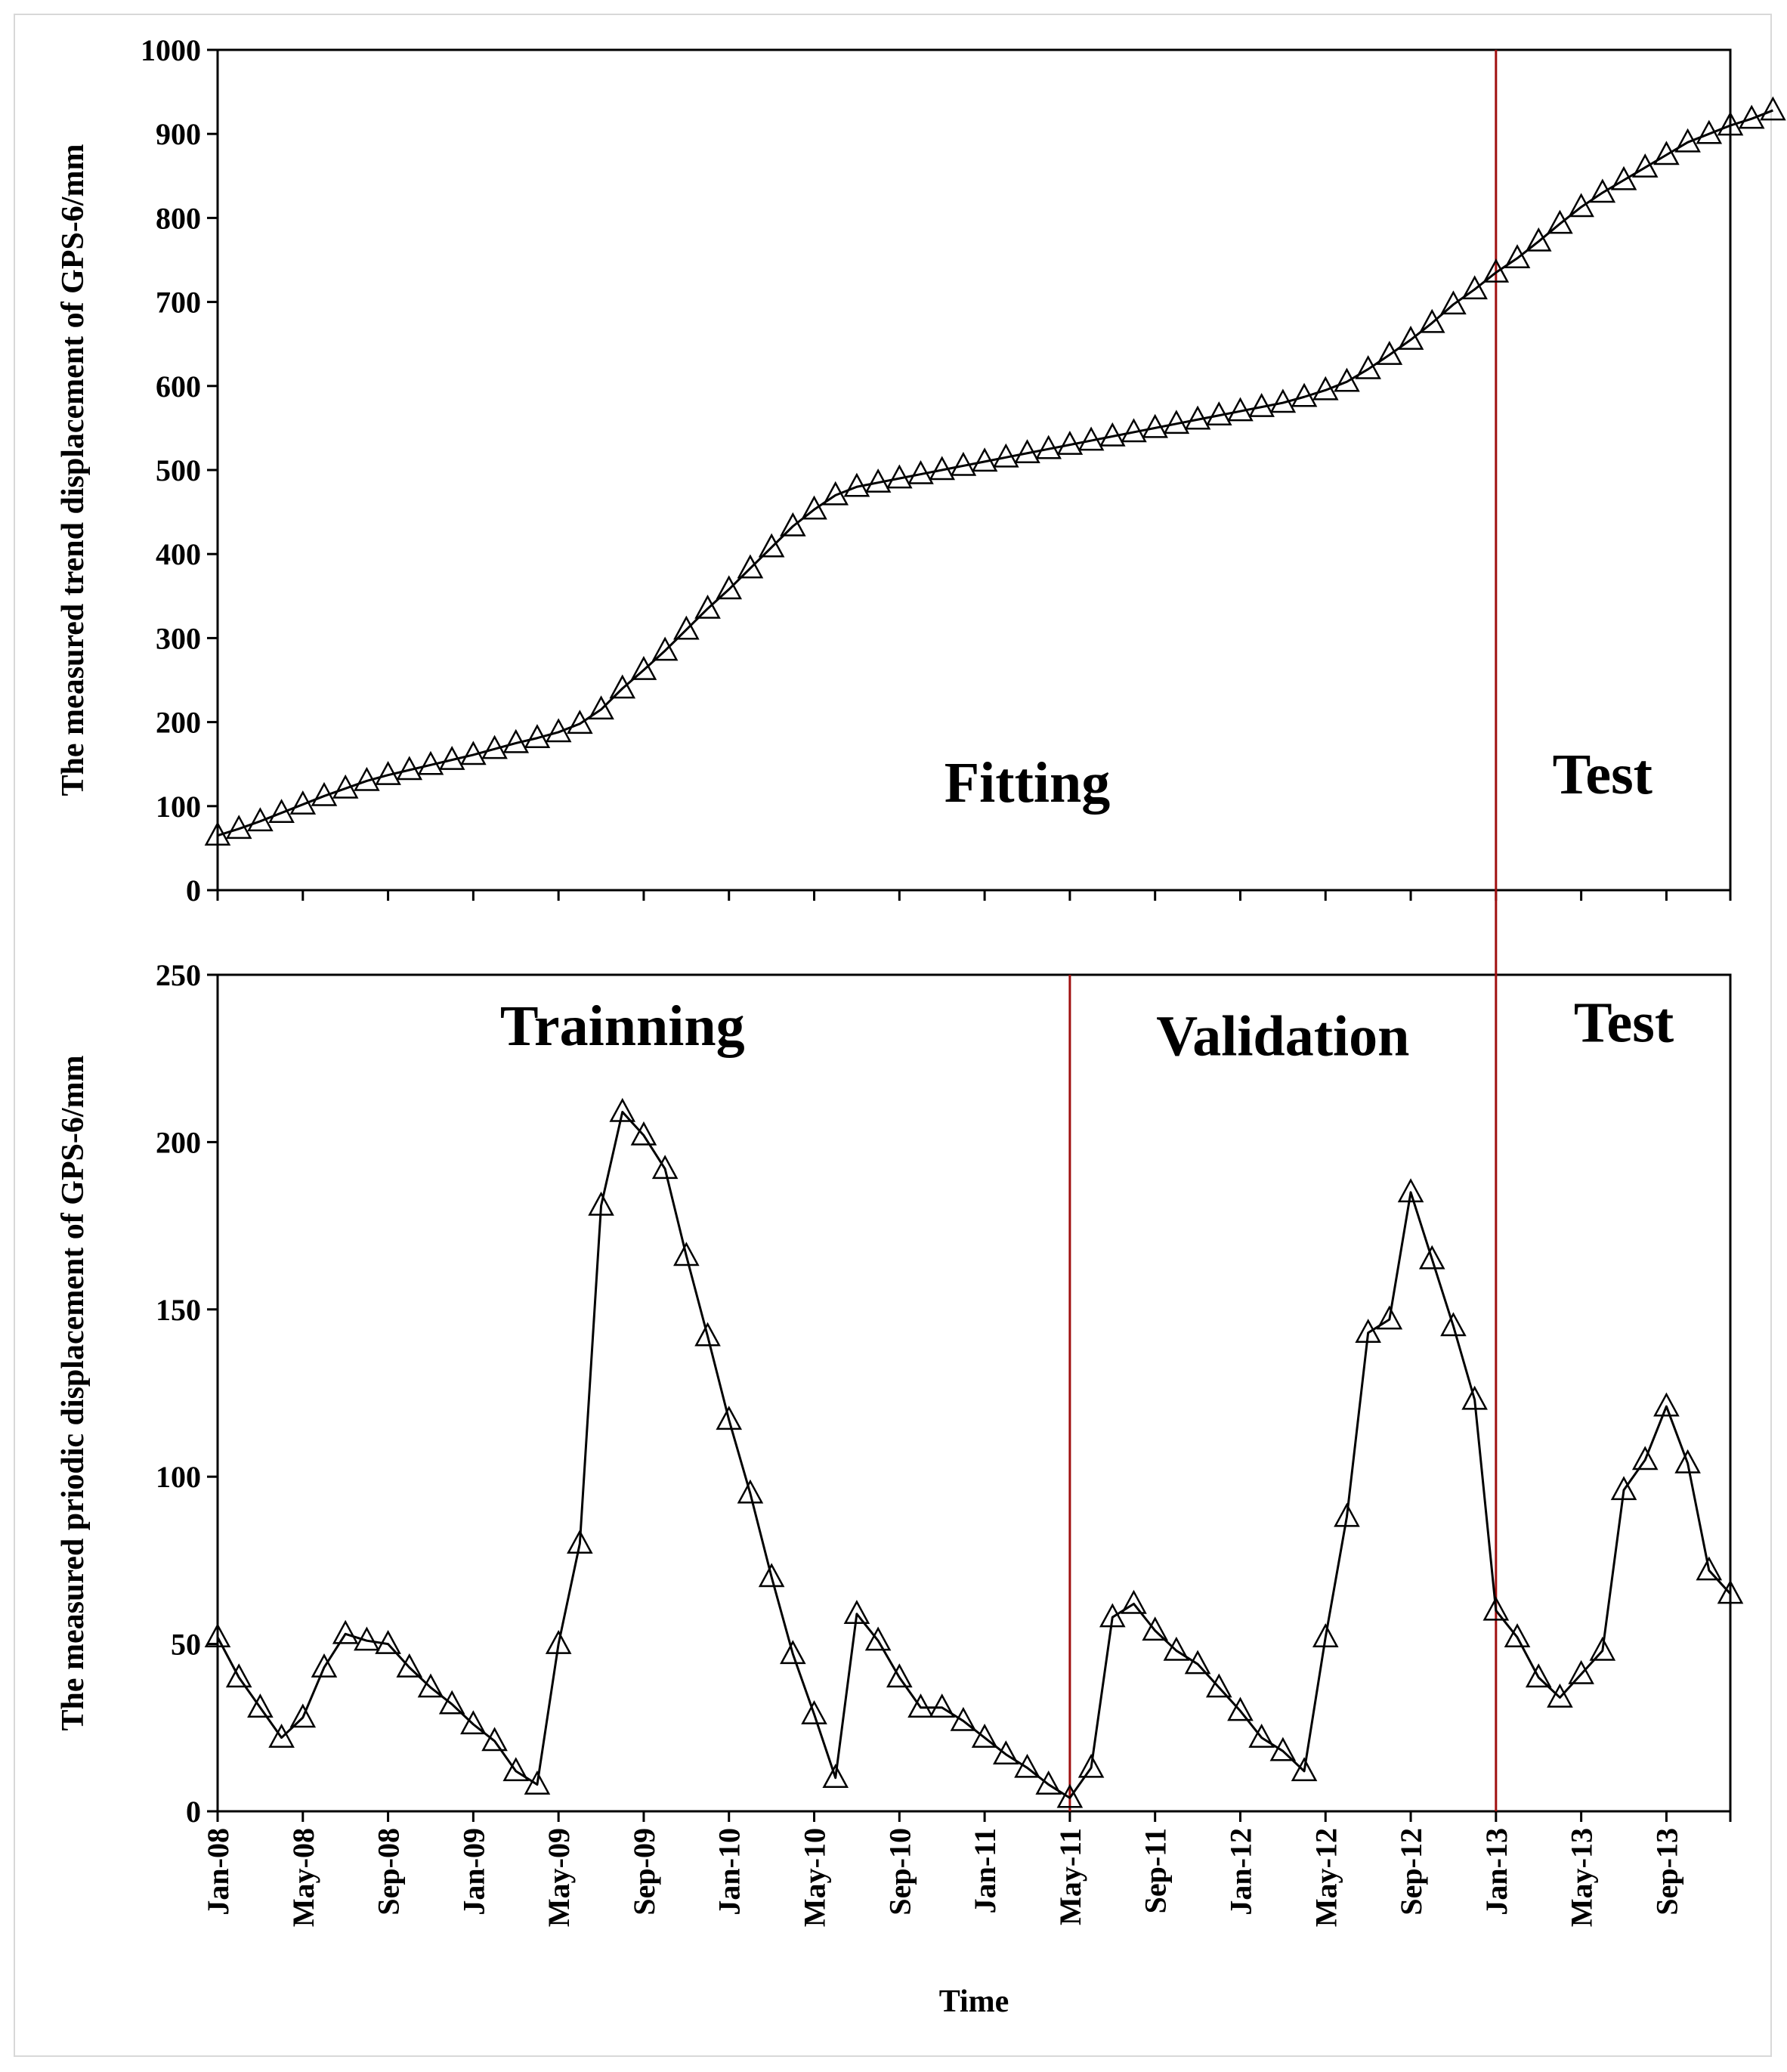 The width and height of the screenshot is (1787, 2072). What do you see at coordinates (622, 1026) in the screenshot?
I see `periodic-region-label: Trainning` at bounding box center [622, 1026].